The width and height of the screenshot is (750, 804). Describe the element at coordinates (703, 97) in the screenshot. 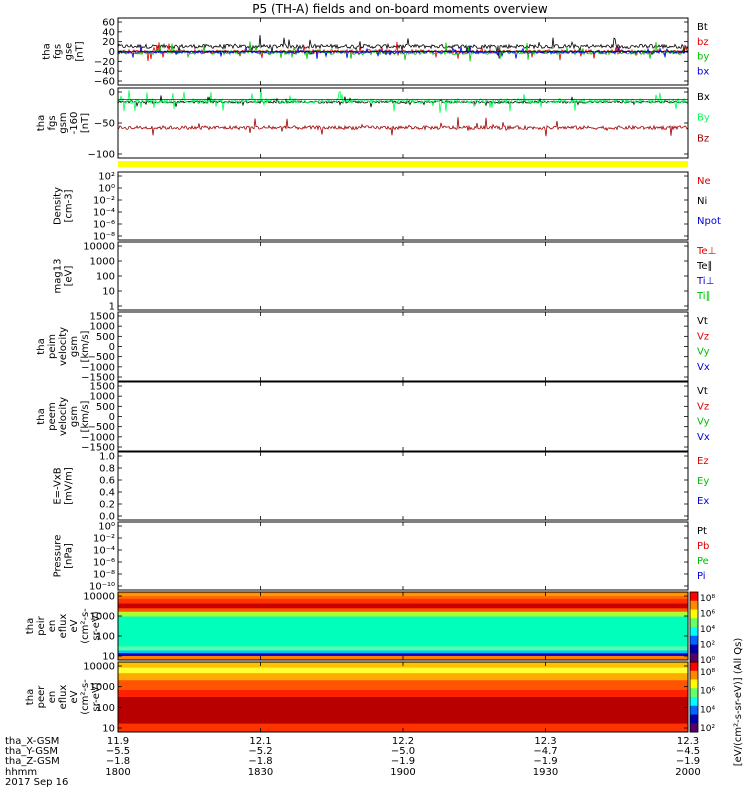

I see `legend-Bx: Bx` at that location.